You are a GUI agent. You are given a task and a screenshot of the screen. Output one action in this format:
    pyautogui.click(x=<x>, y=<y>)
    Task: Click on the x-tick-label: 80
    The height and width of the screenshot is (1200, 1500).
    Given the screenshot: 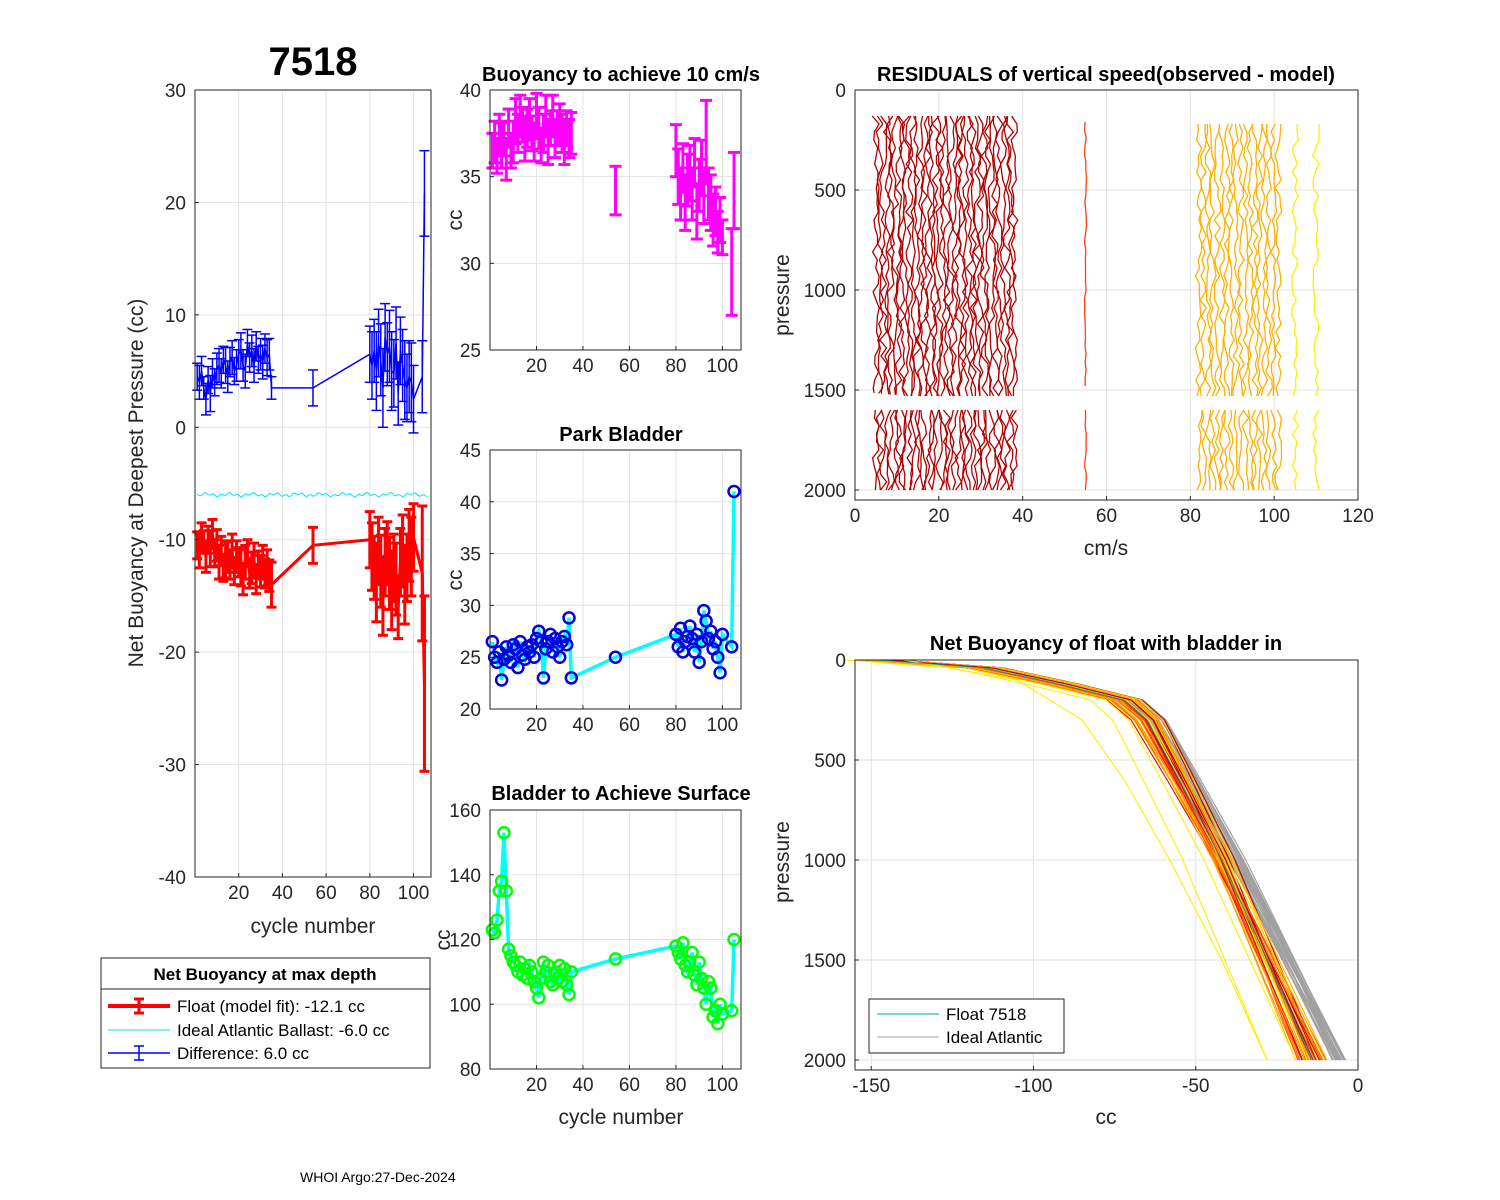 What is the action you would take?
    pyautogui.click(x=675, y=725)
    